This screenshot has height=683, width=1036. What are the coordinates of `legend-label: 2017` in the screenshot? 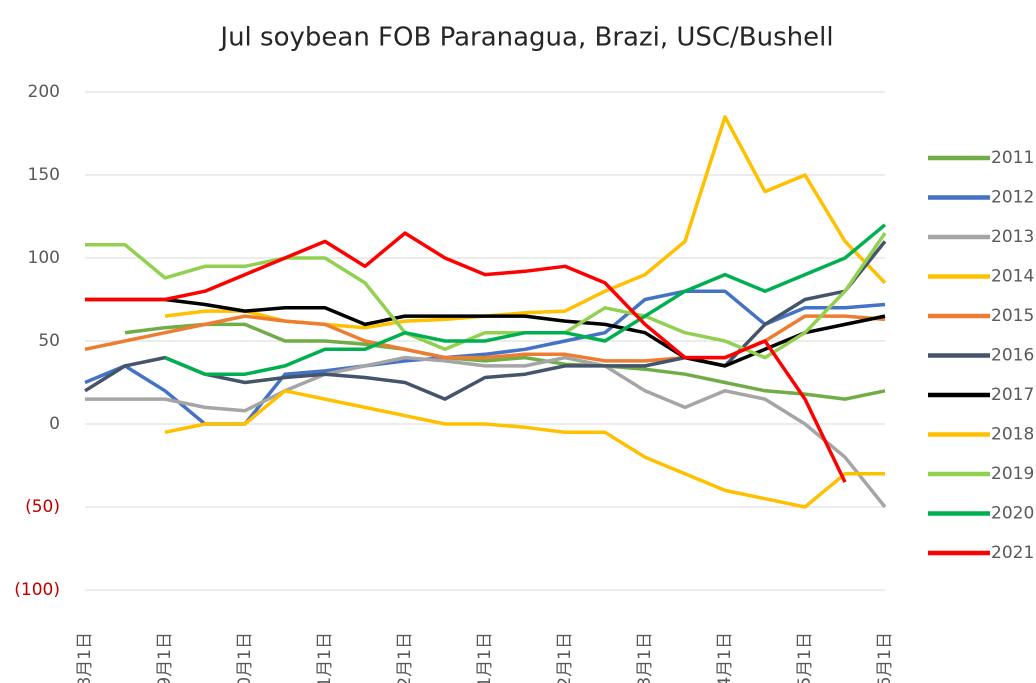 It's located at (1012, 395).